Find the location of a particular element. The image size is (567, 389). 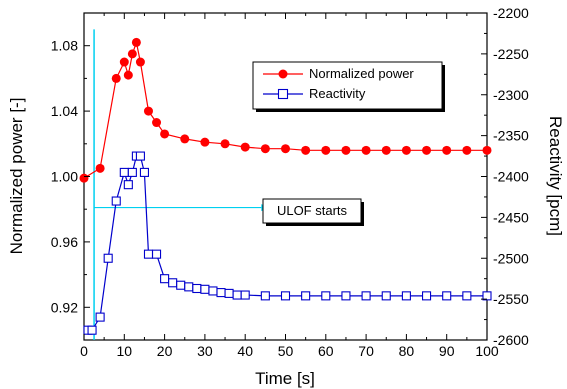

x-tick-label: 20 is located at coordinates (165, 351).